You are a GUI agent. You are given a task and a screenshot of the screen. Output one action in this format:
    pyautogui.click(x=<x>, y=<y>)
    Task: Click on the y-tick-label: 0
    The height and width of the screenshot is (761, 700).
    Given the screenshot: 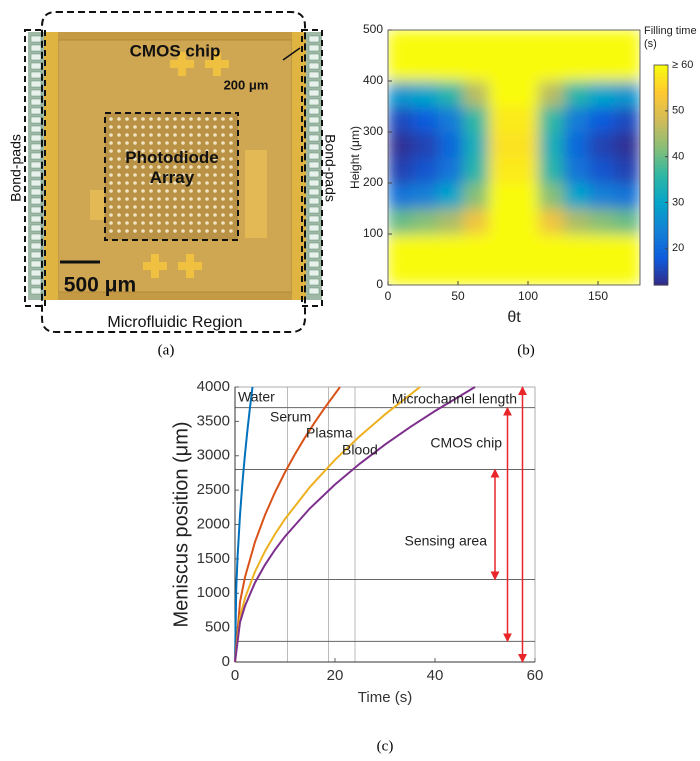 What is the action you would take?
    pyautogui.click(x=379, y=284)
    